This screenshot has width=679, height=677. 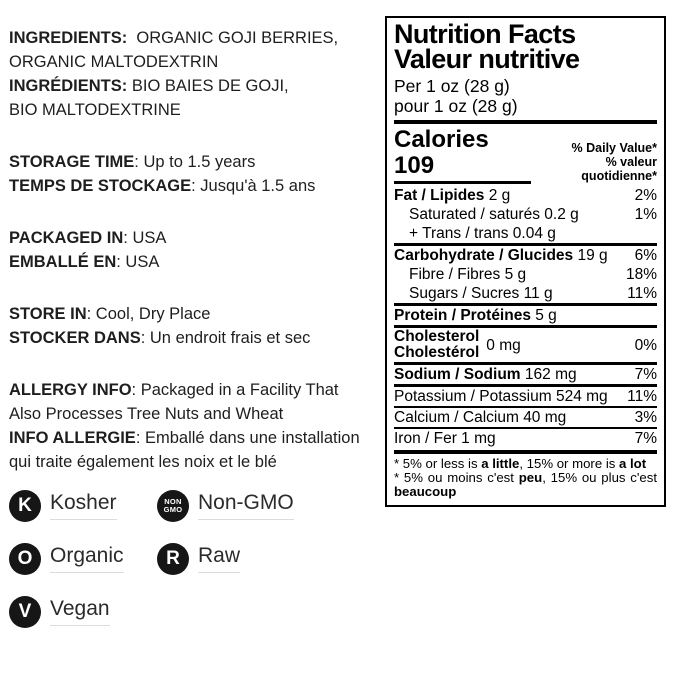 What do you see at coordinates (654, 233) in the screenshot?
I see `nutrient-daily-value` at bounding box center [654, 233].